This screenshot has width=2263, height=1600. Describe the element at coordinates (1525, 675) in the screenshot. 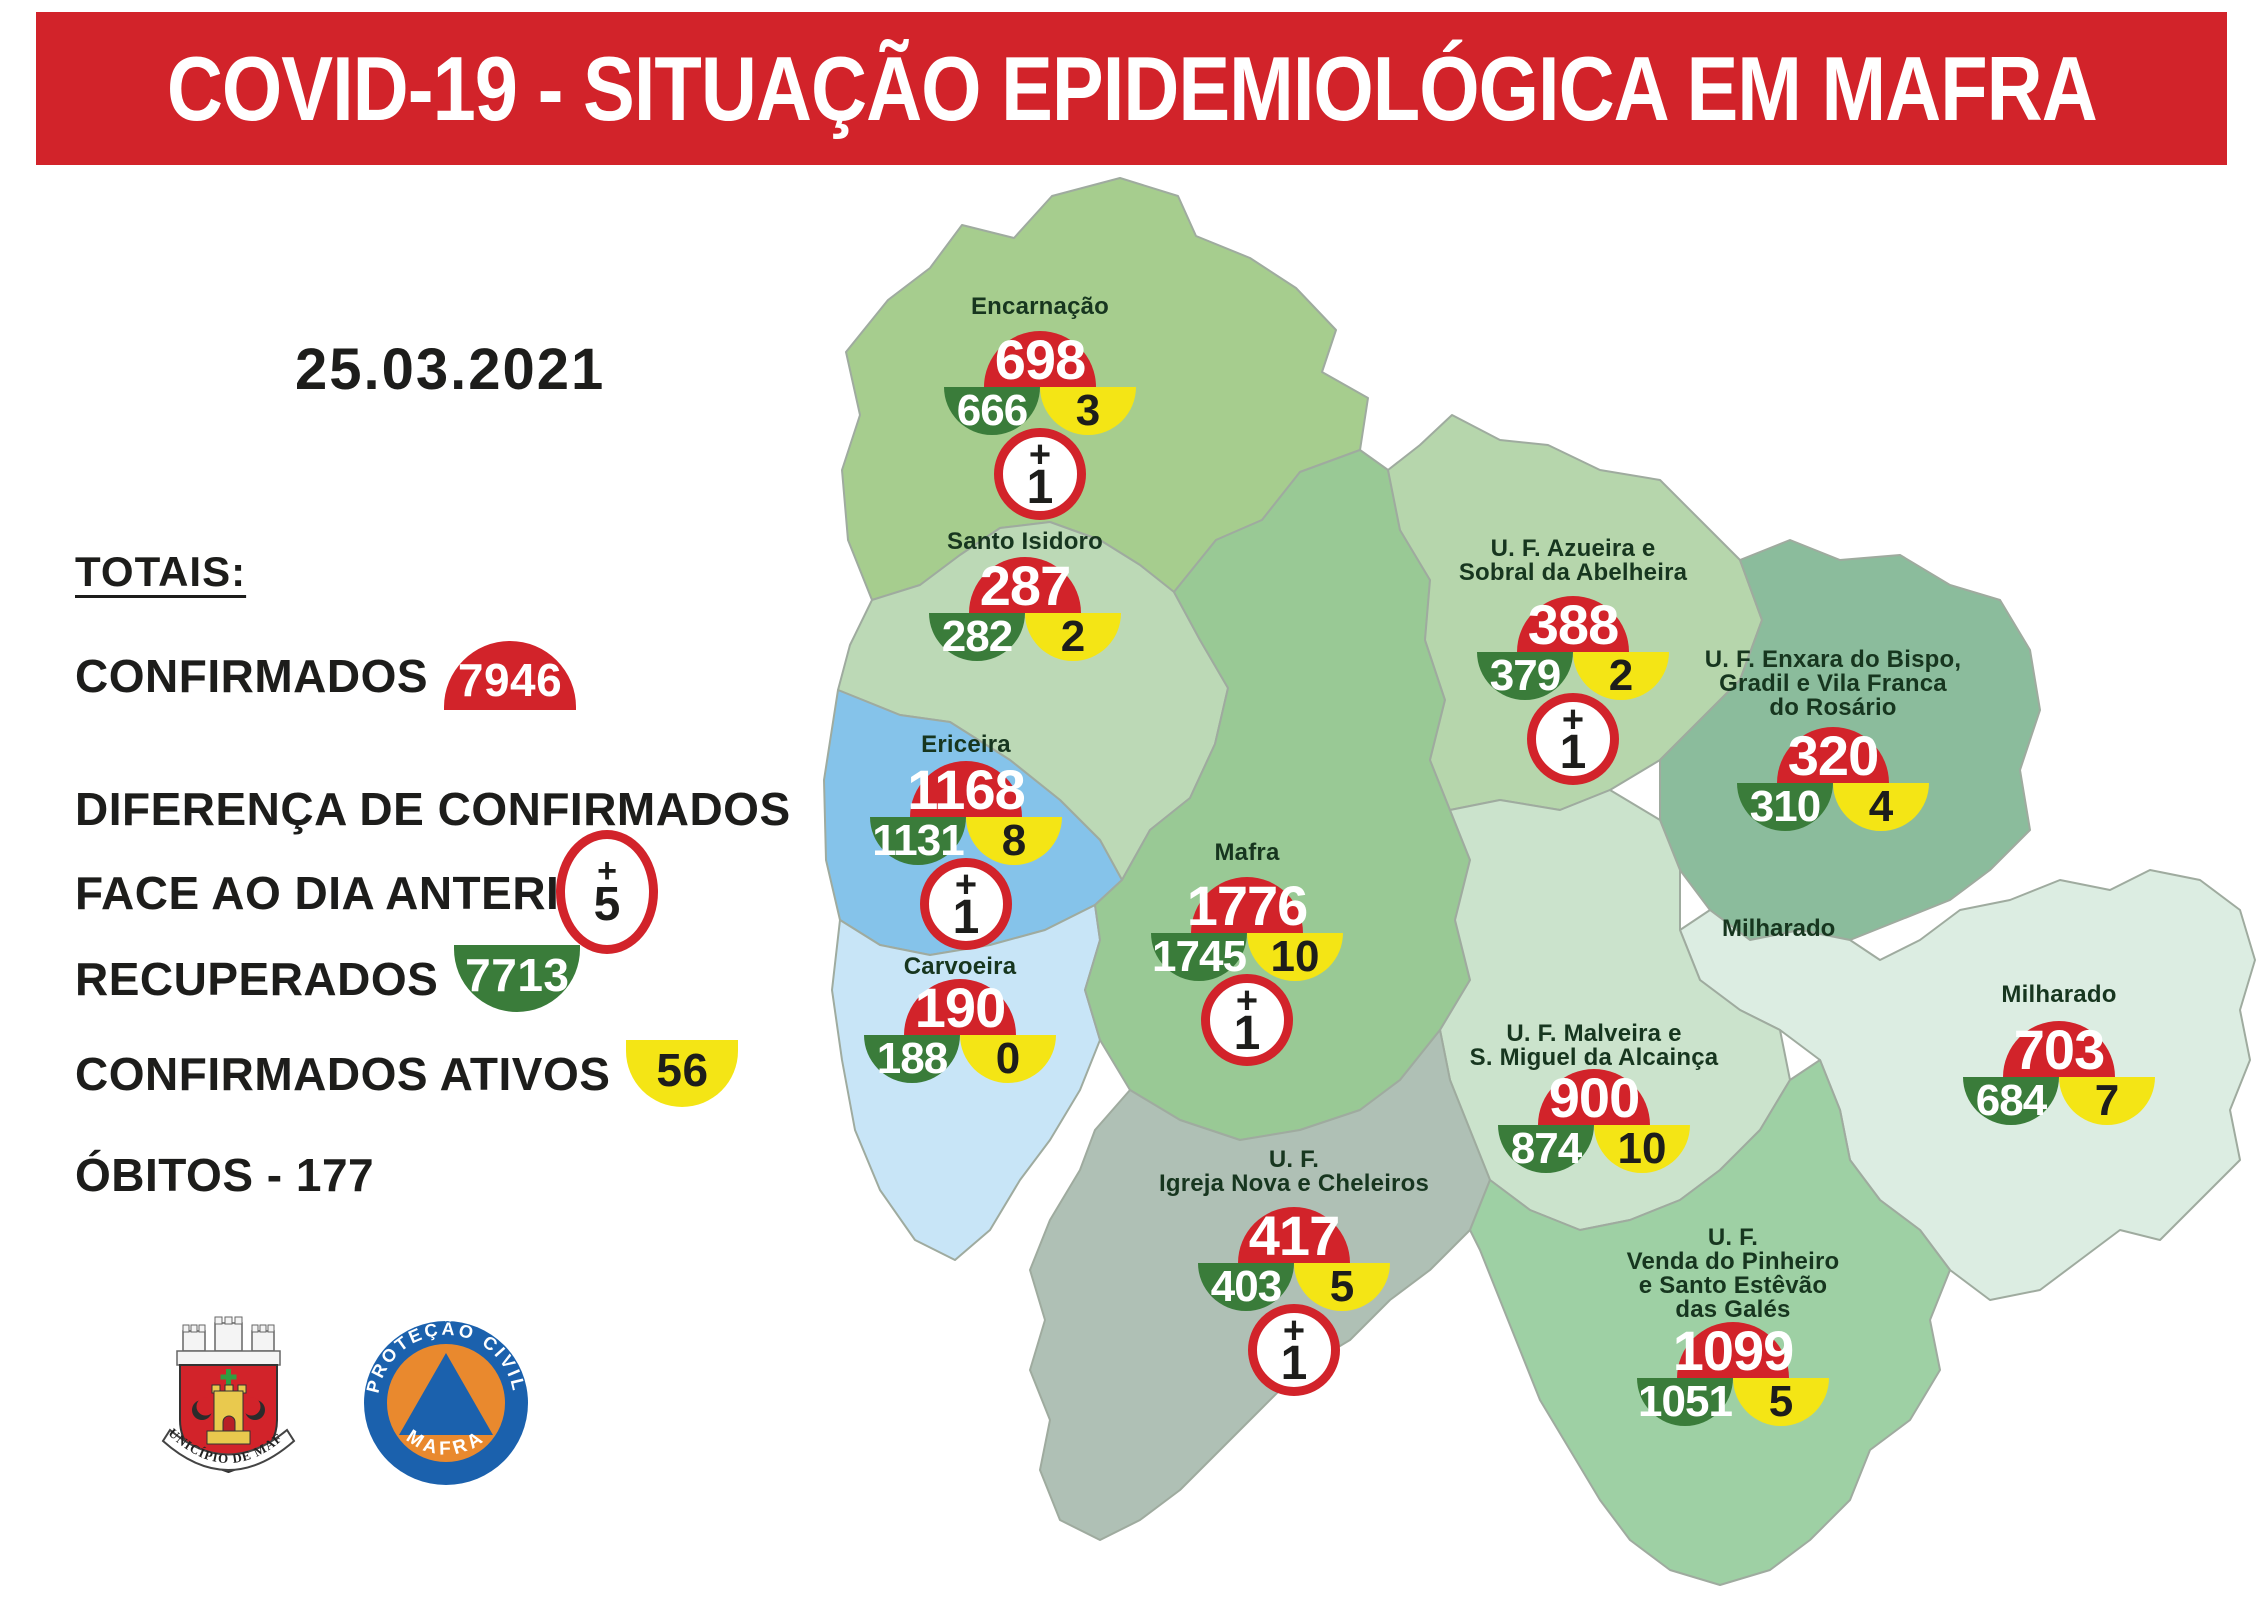

I see `recovered-badge: 379` at that location.